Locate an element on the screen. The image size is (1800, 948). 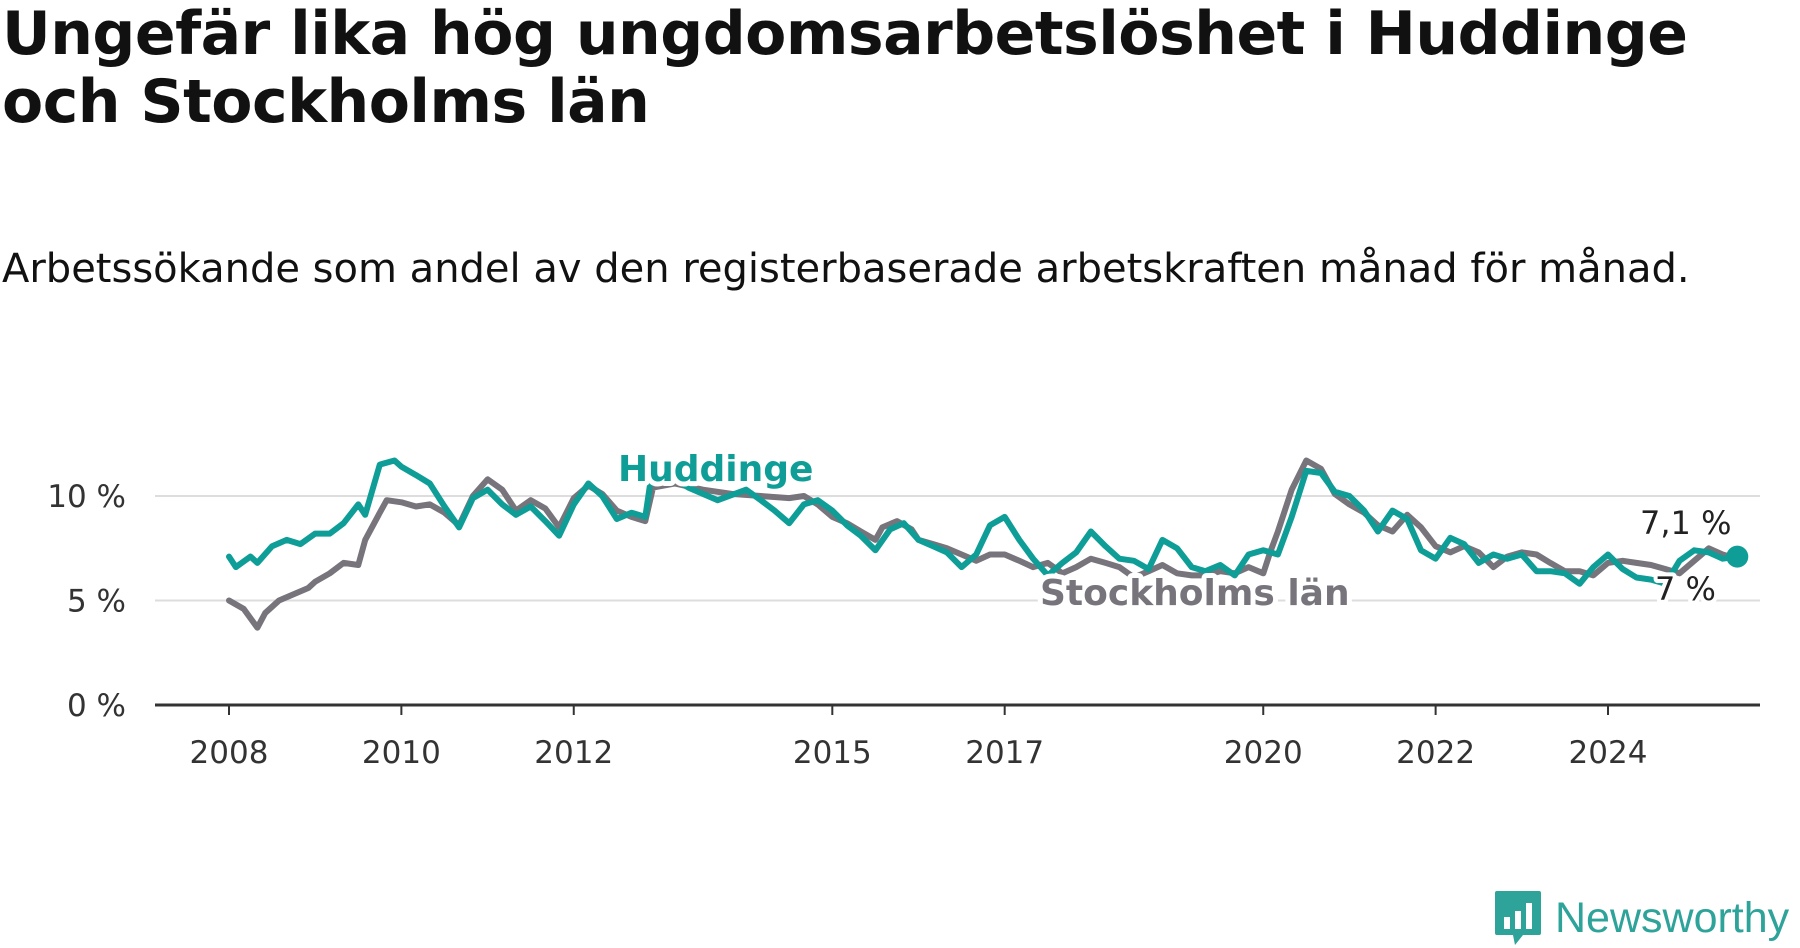
x-axis-ticks: 2008 2010 2012 2015 2017 2020 2022 2024 is located at coordinates (919, 738).